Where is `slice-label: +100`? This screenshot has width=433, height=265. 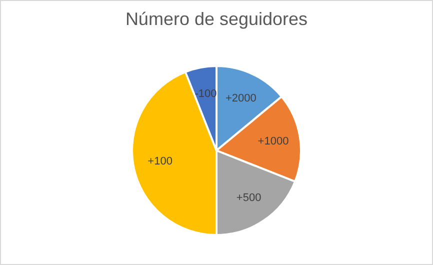
slice-label: +100 is located at coordinates (160, 161).